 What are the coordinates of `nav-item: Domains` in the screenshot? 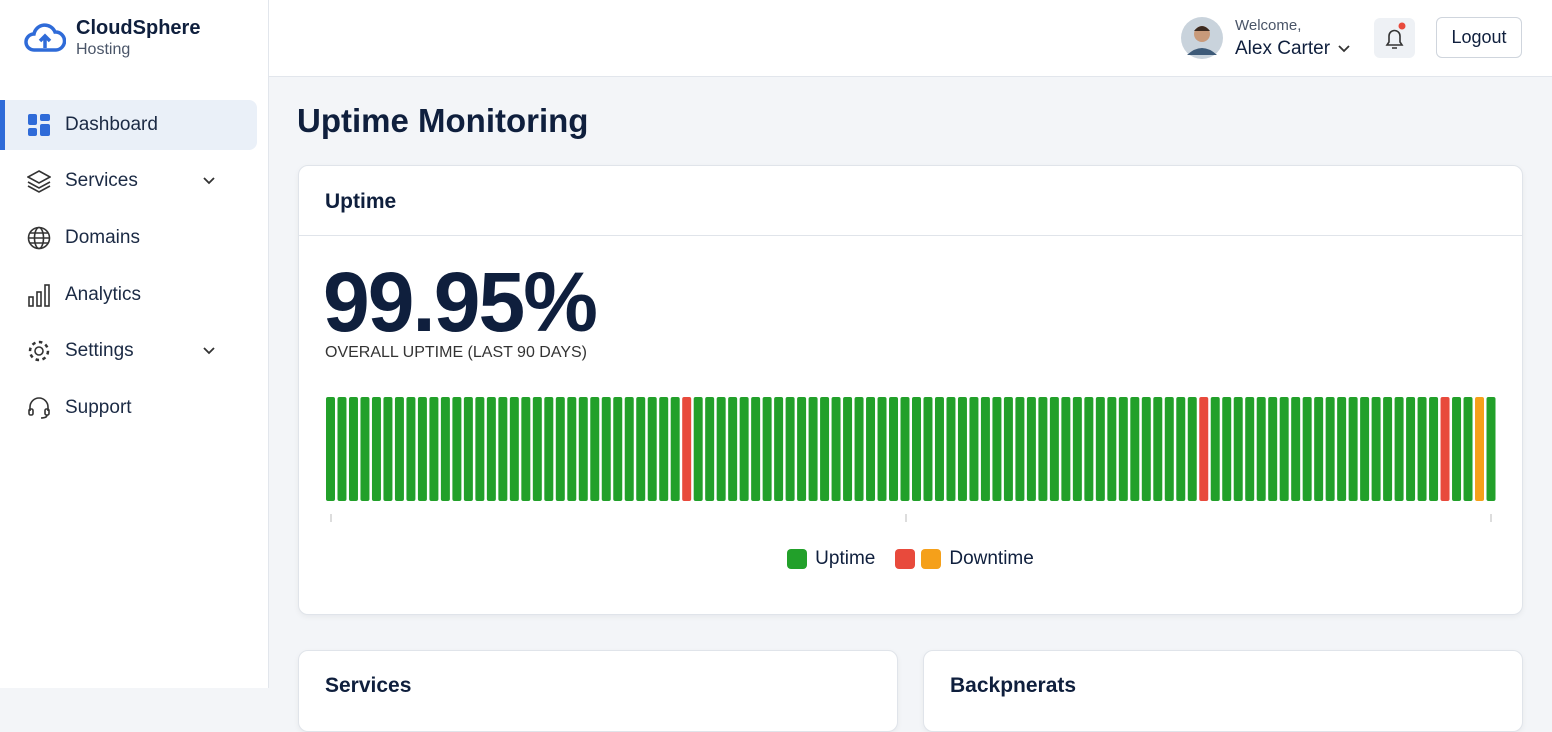 It's located at (128, 238).